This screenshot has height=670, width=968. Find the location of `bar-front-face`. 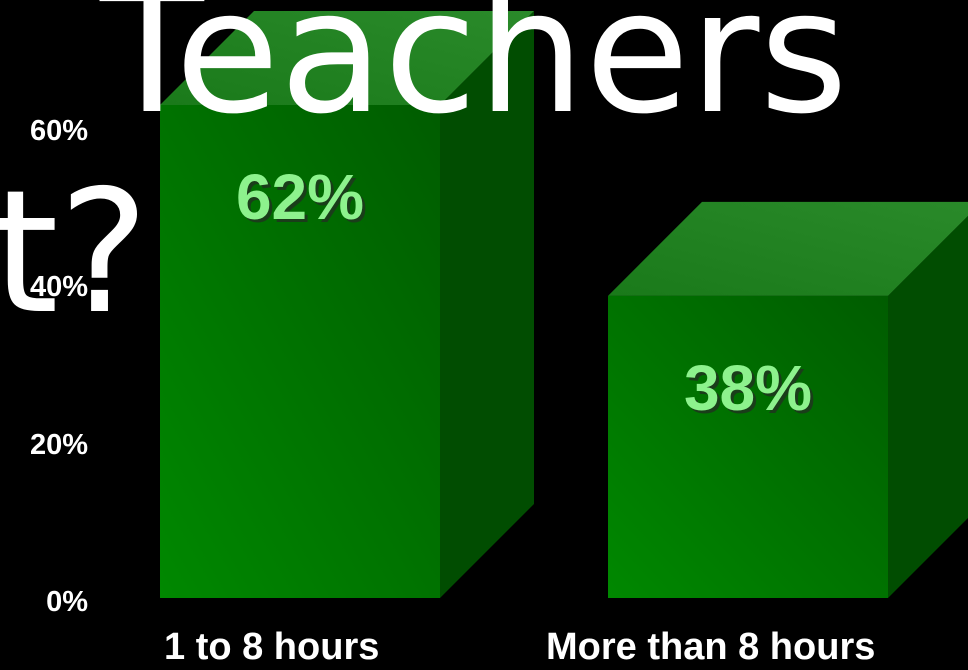

bar-front-face is located at coordinates (748, 446).